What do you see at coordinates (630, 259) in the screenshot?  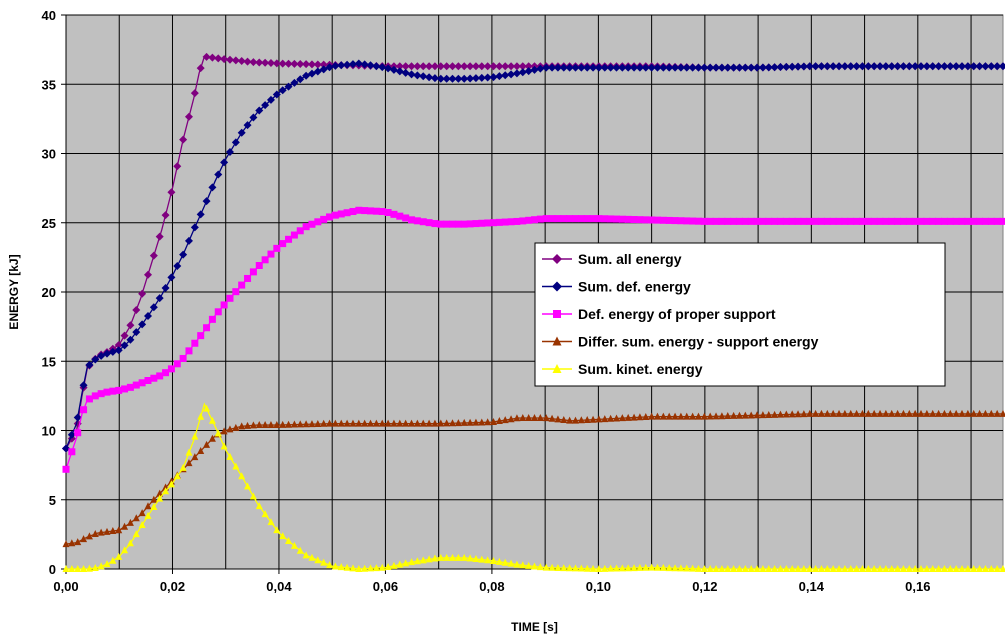 I see `legend-label: Sum. all energy` at bounding box center [630, 259].